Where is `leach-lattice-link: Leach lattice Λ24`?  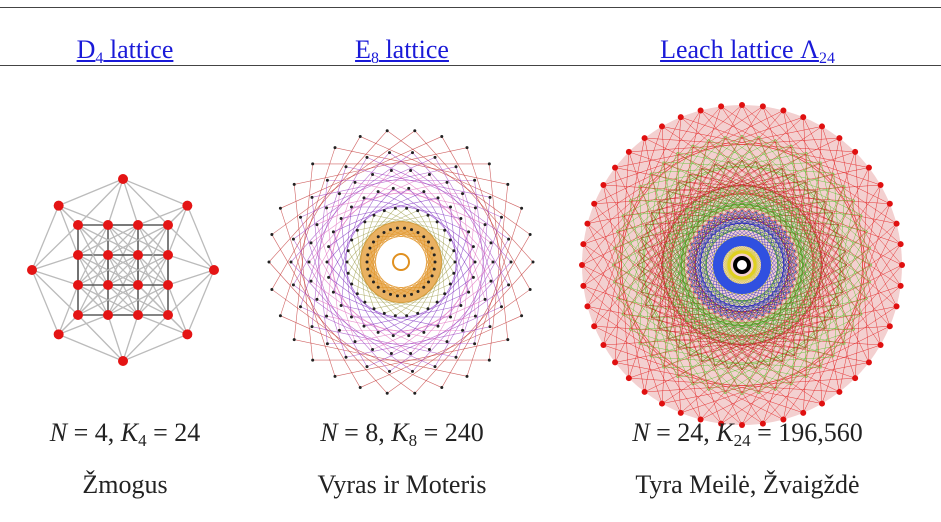 leach-lattice-link: Leach lattice Λ24 is located at coordinates (747, 51).